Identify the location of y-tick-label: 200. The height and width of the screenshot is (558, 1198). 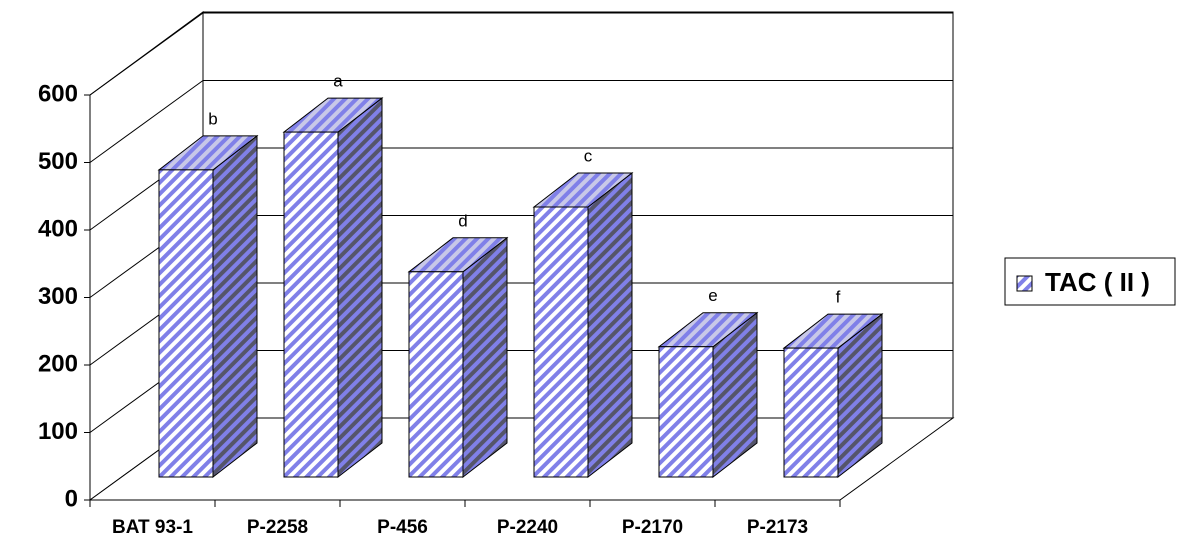
(58, 363).